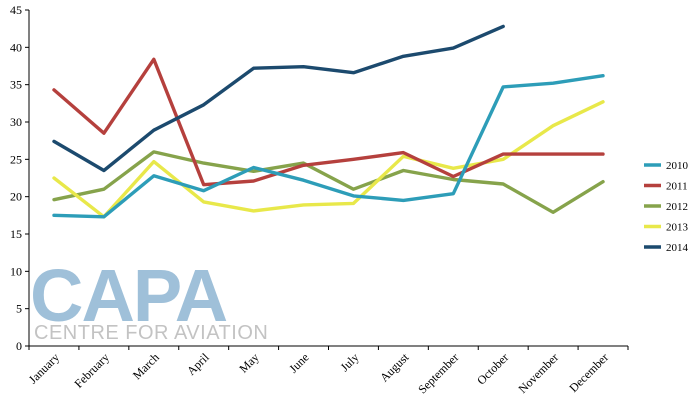 The image size is (698, 414). Describe the element at coordinates (492, 368) in the screenshot. I see `x-axis-tick-label: October` at that location.